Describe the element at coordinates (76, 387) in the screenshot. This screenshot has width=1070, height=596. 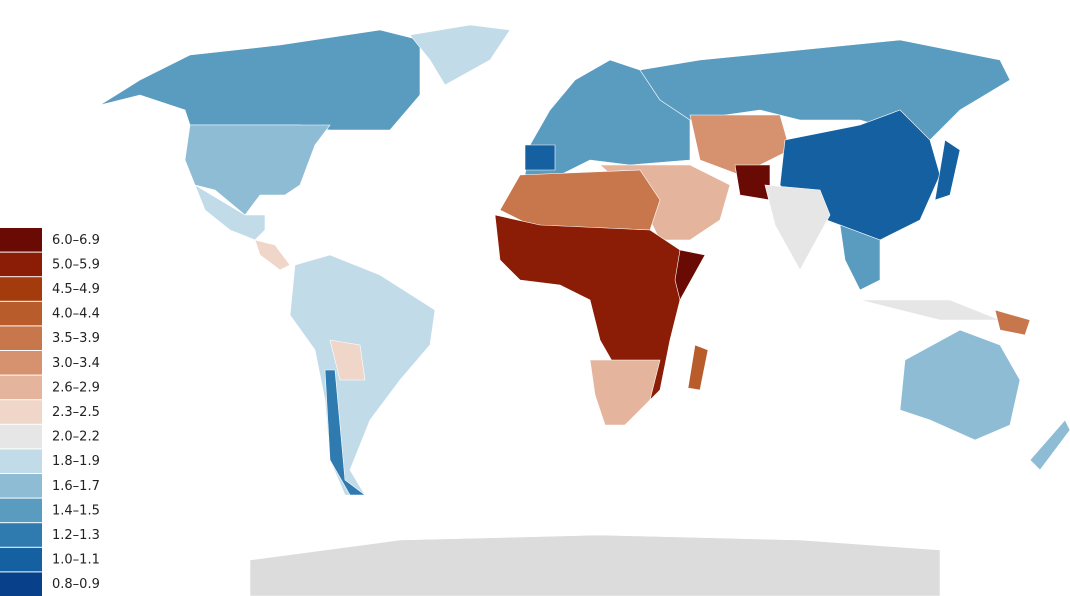
I see `legend-label: 2.6–2.9` at that location.